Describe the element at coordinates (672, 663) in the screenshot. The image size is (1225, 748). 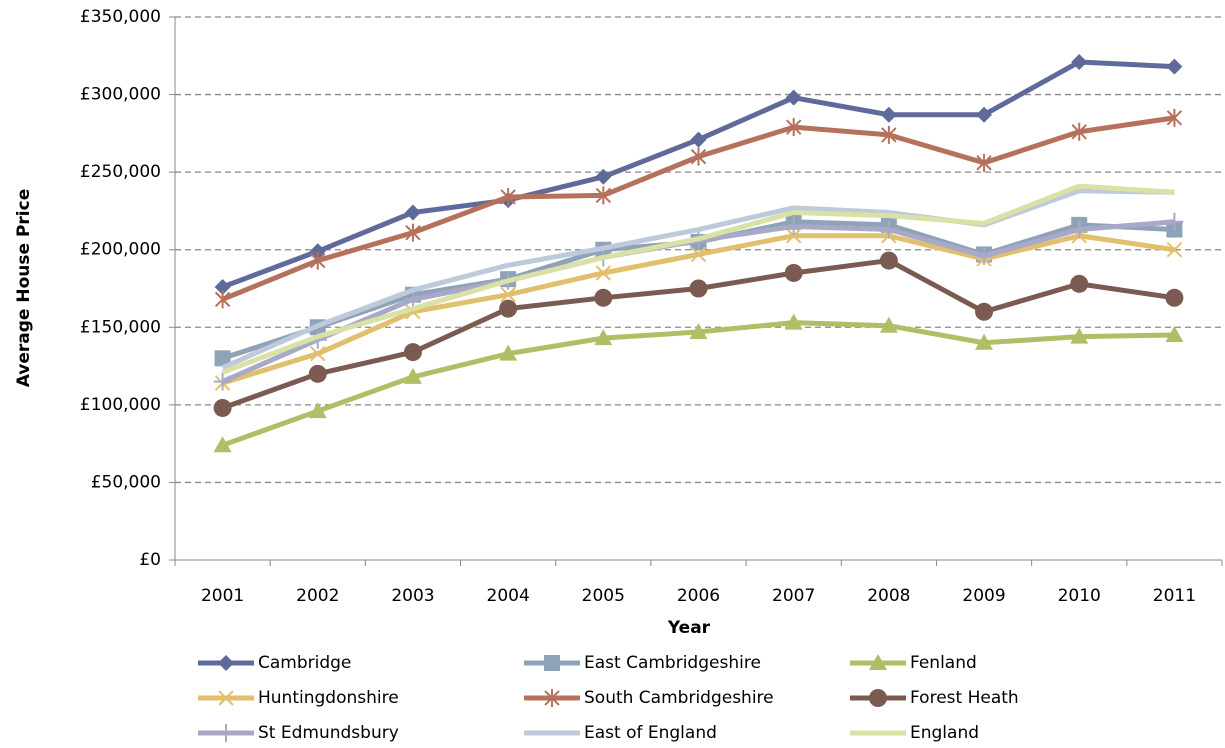
I see `legend-label: East Cambridgeshire` at that location.